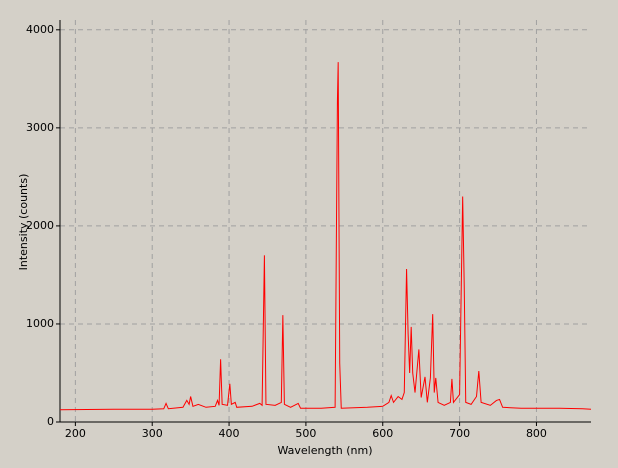 This screenshot has width=618, height=468. What do you see at coordinates (229, 433) in the screenshot?
I see `x-tick-label: 400` at bounding box center [229, 433].